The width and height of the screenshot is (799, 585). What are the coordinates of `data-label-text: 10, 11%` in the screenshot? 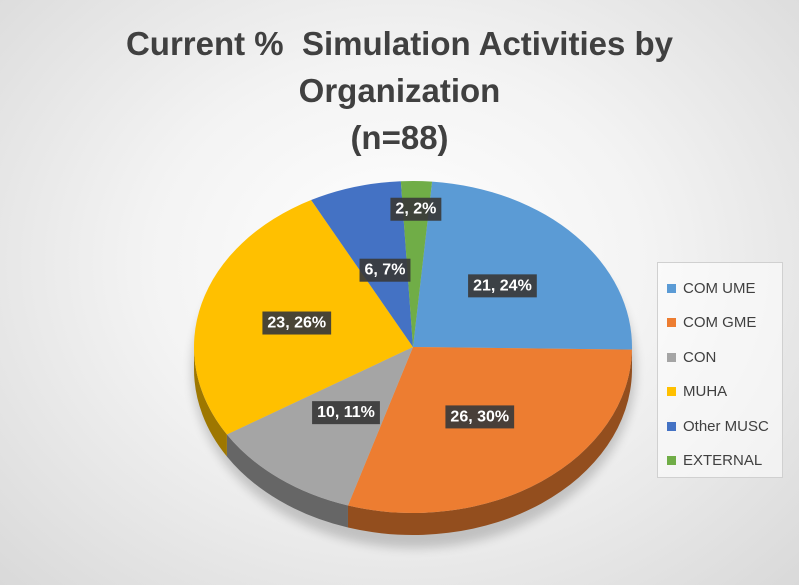 It's located at (346, 412).